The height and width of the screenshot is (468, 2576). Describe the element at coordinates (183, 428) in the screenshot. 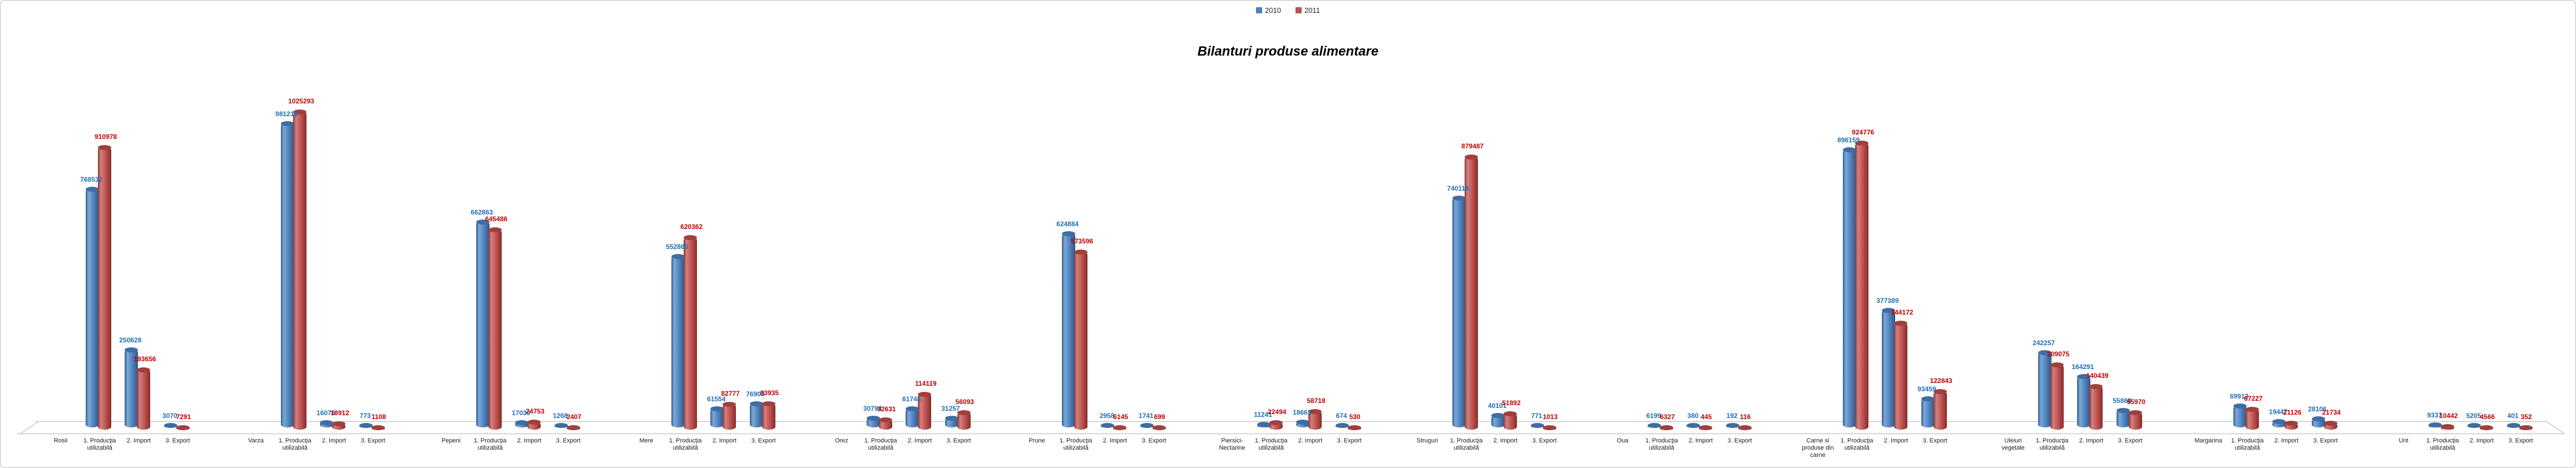

I see `bar-2011-rosii-3-export` at that location.